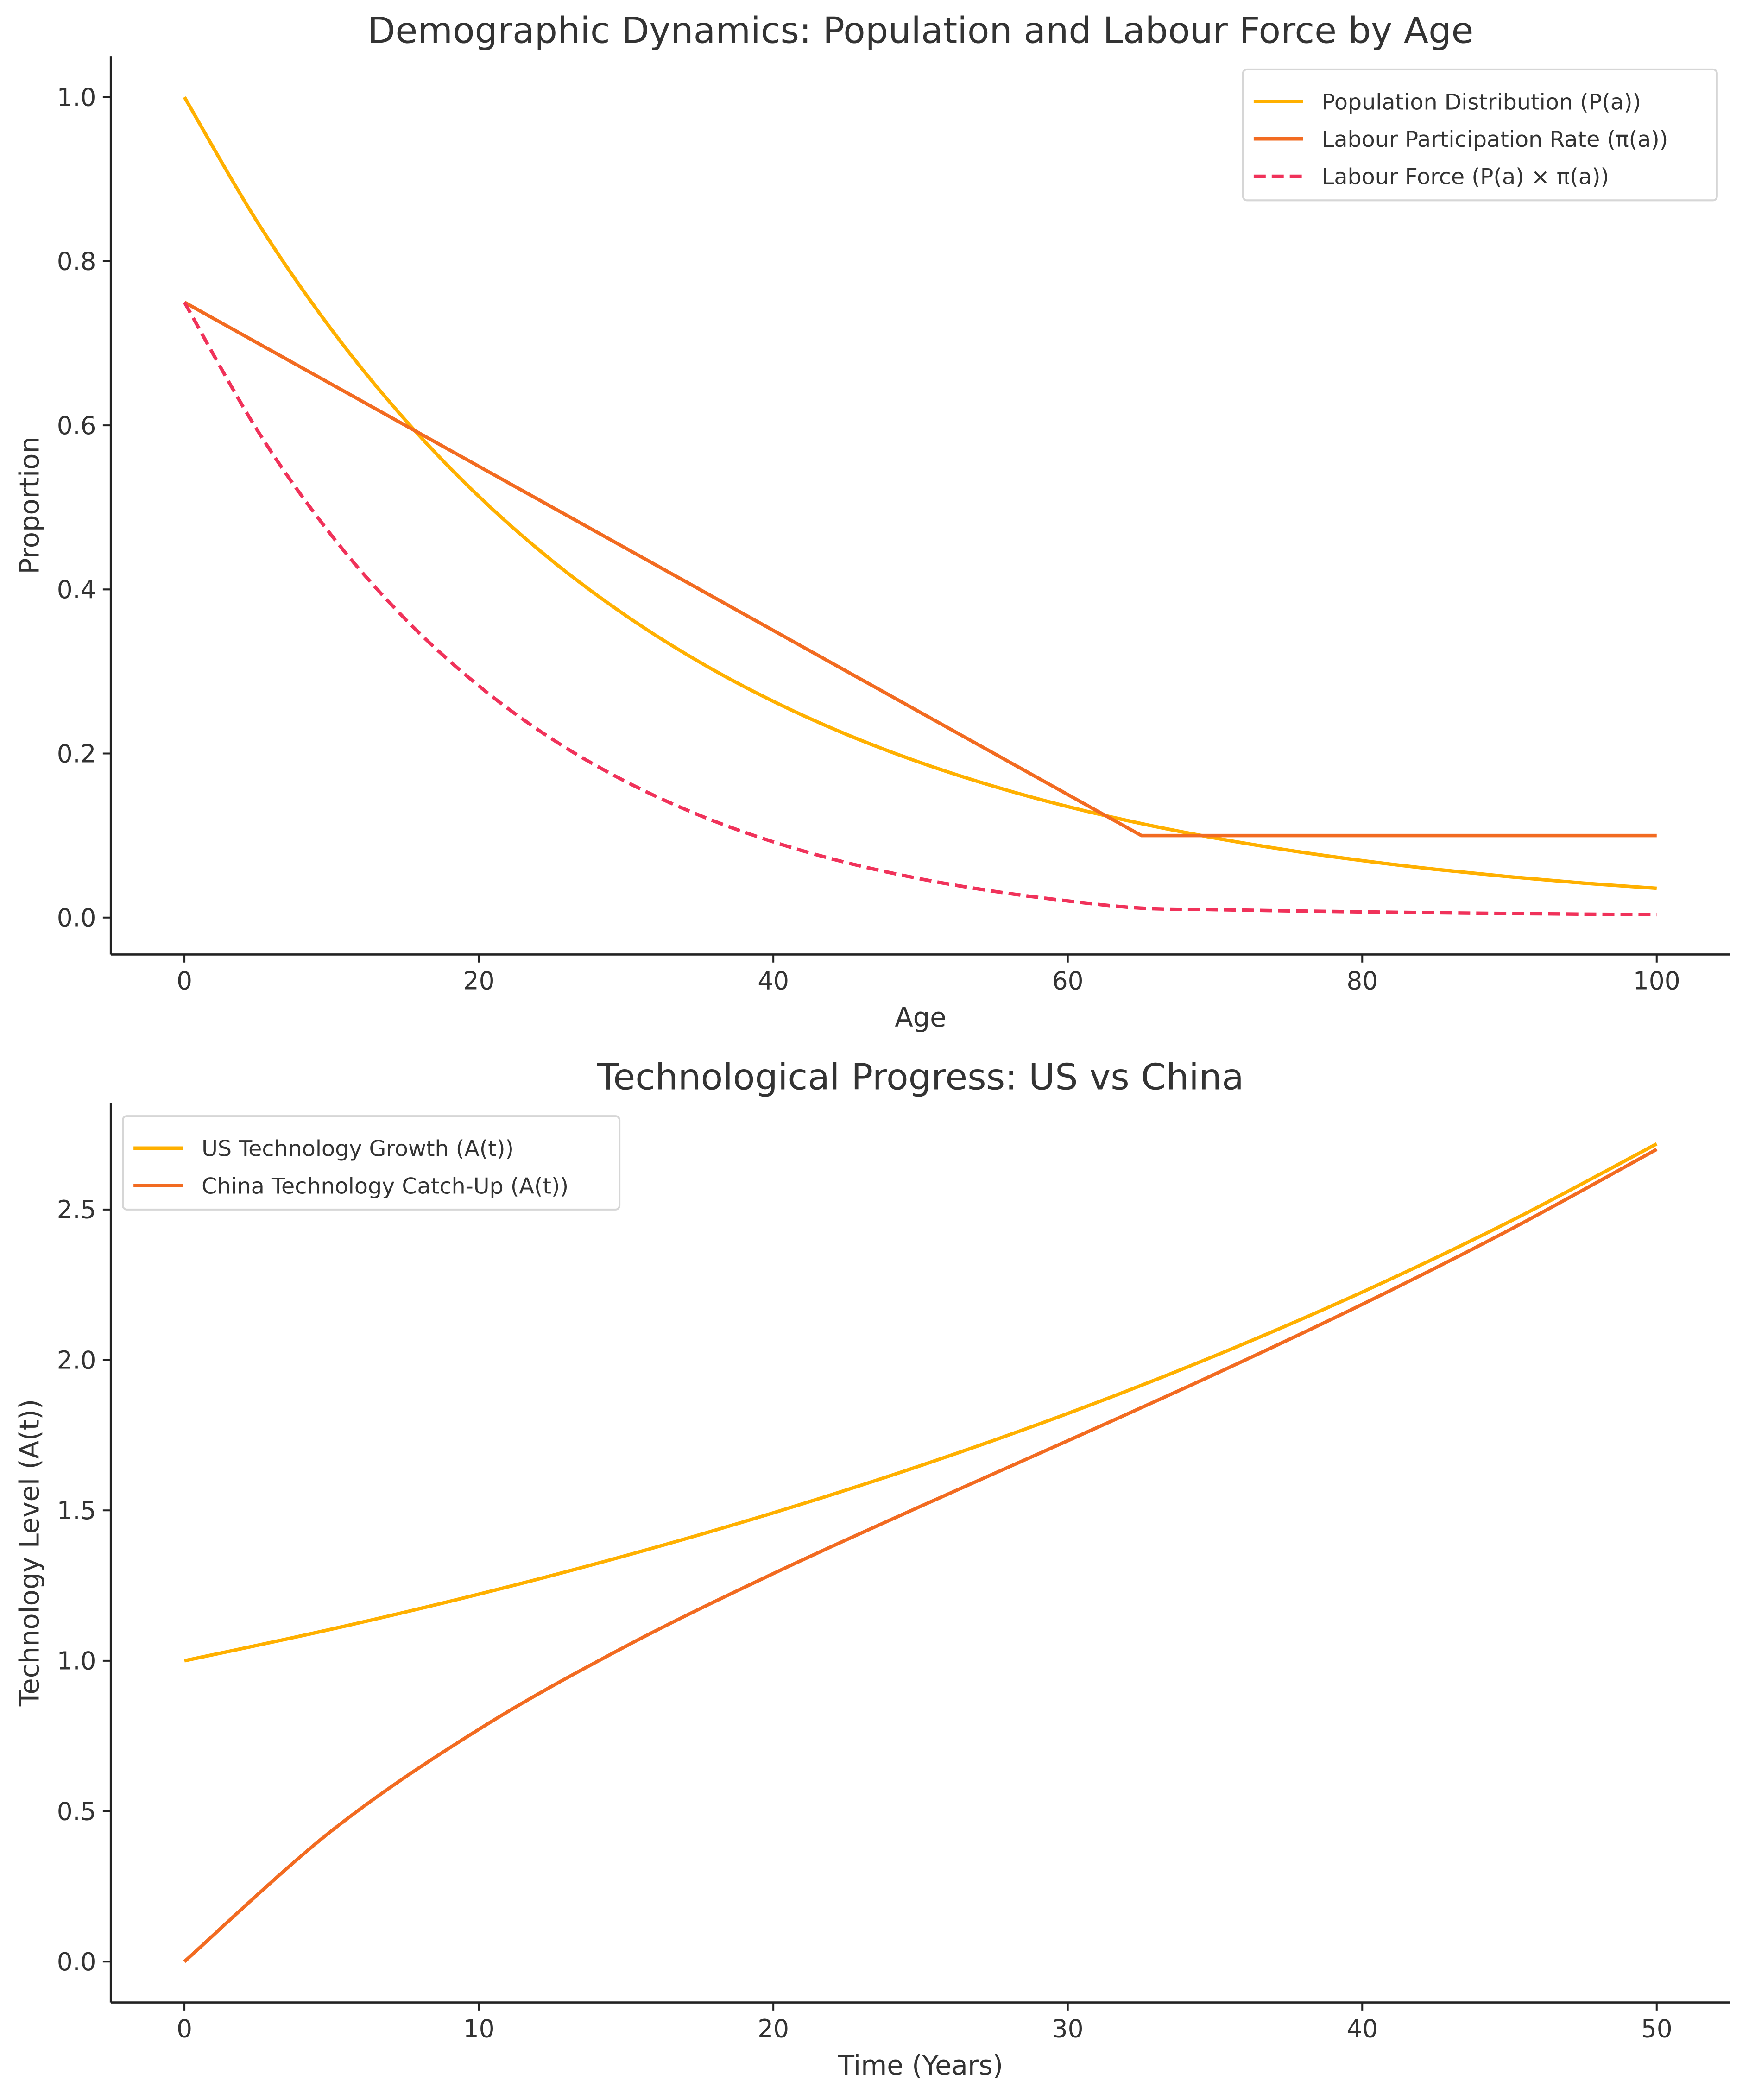 The height and width of the screenshot is (2100, 1749). I want to click on chart-title: Technological Progress: US vs China, so click(920, 1077).